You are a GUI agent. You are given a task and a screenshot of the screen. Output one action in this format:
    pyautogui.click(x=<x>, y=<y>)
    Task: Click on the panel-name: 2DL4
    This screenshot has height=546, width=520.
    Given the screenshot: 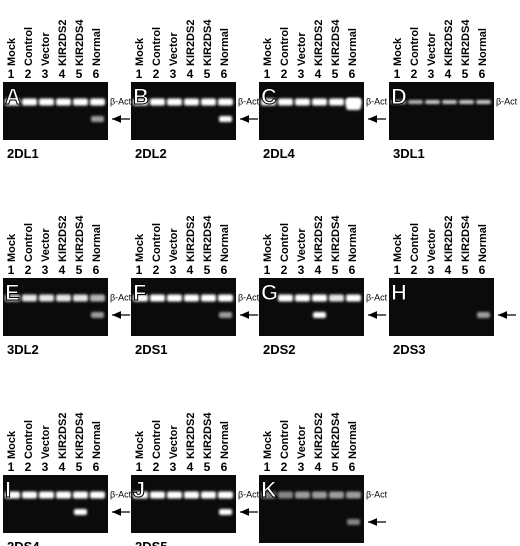 What is the action you would take?
    pyautogui.click(x=279, y=153)
    